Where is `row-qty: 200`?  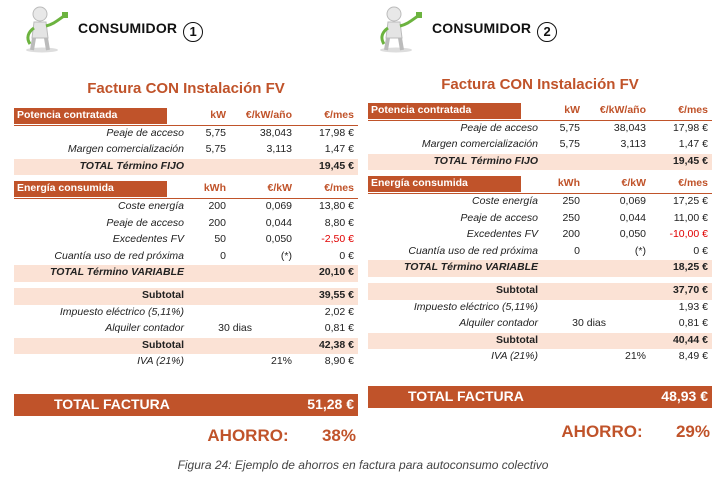 row-qty: 200 is located at coordinates (571, 234).